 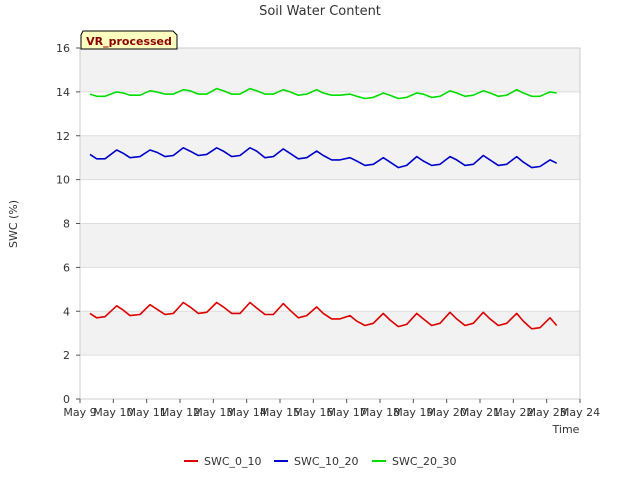 I want to click on y-tick-label: 16, so click(x=63, y=48).